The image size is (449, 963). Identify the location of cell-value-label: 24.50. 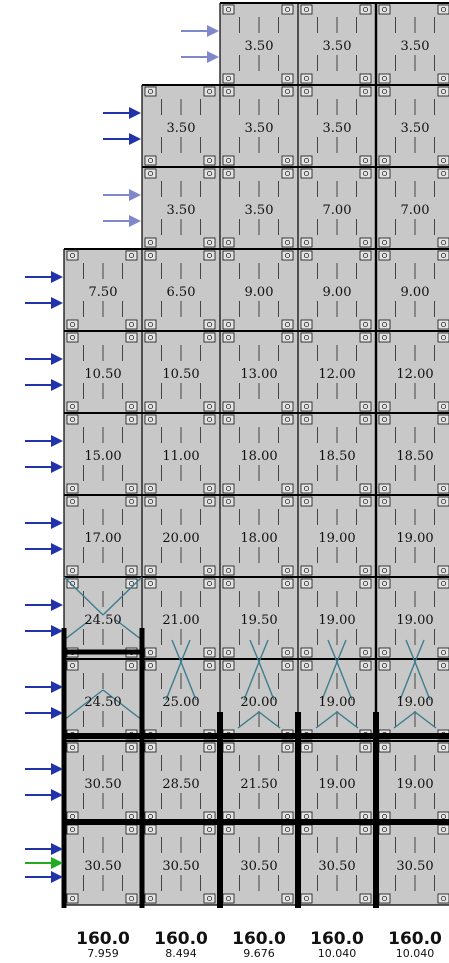
(102, 702).